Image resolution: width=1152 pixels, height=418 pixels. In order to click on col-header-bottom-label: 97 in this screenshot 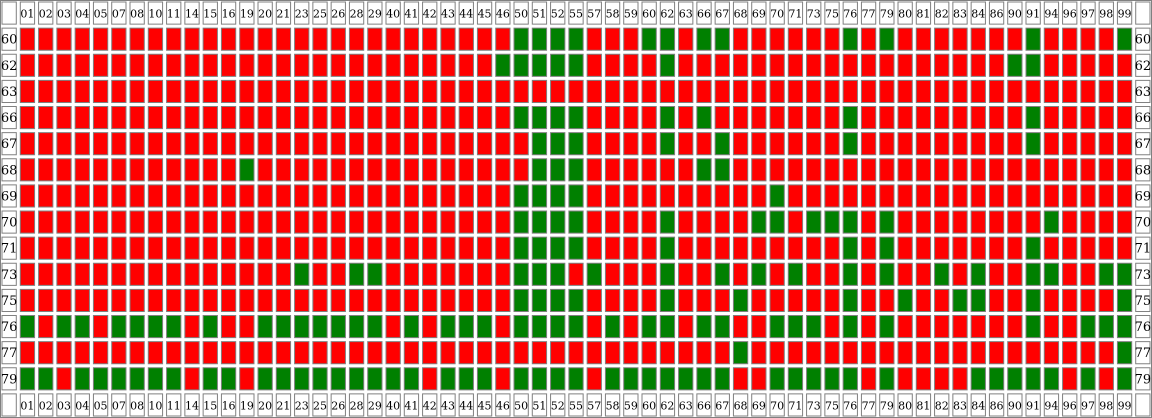, I will do `click(1088, 405)`.